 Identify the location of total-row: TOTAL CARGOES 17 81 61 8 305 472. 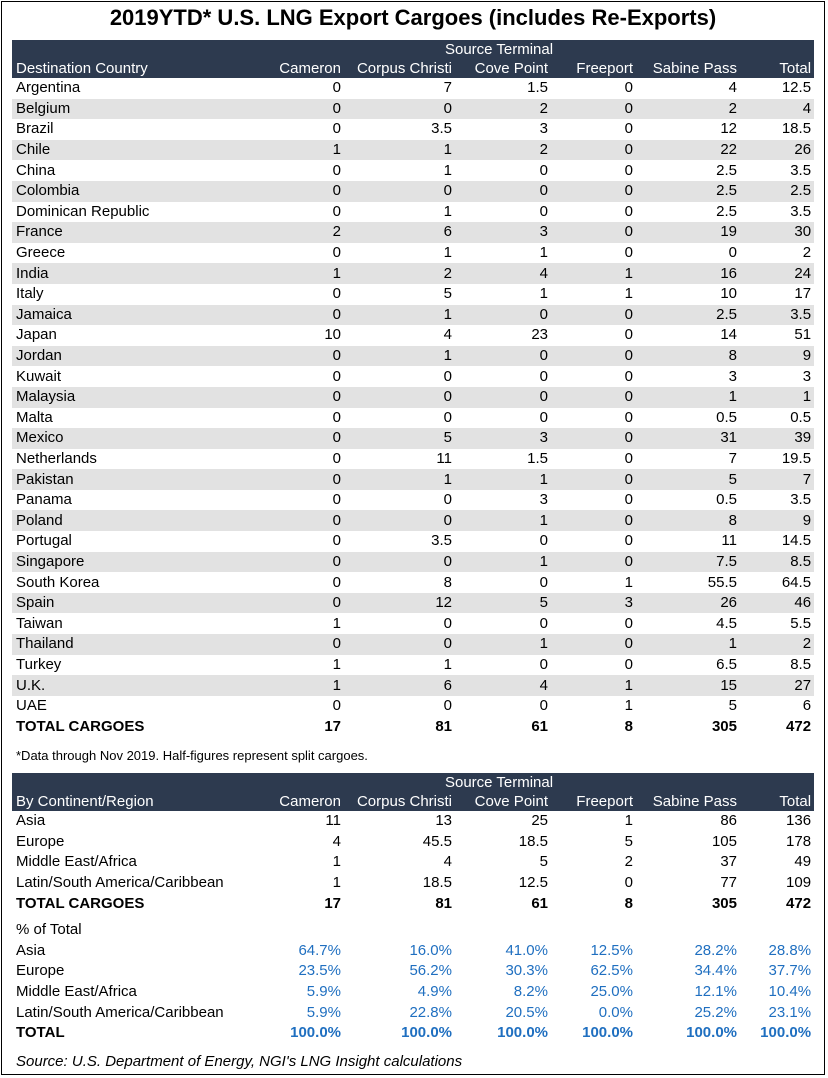
(413, 726).